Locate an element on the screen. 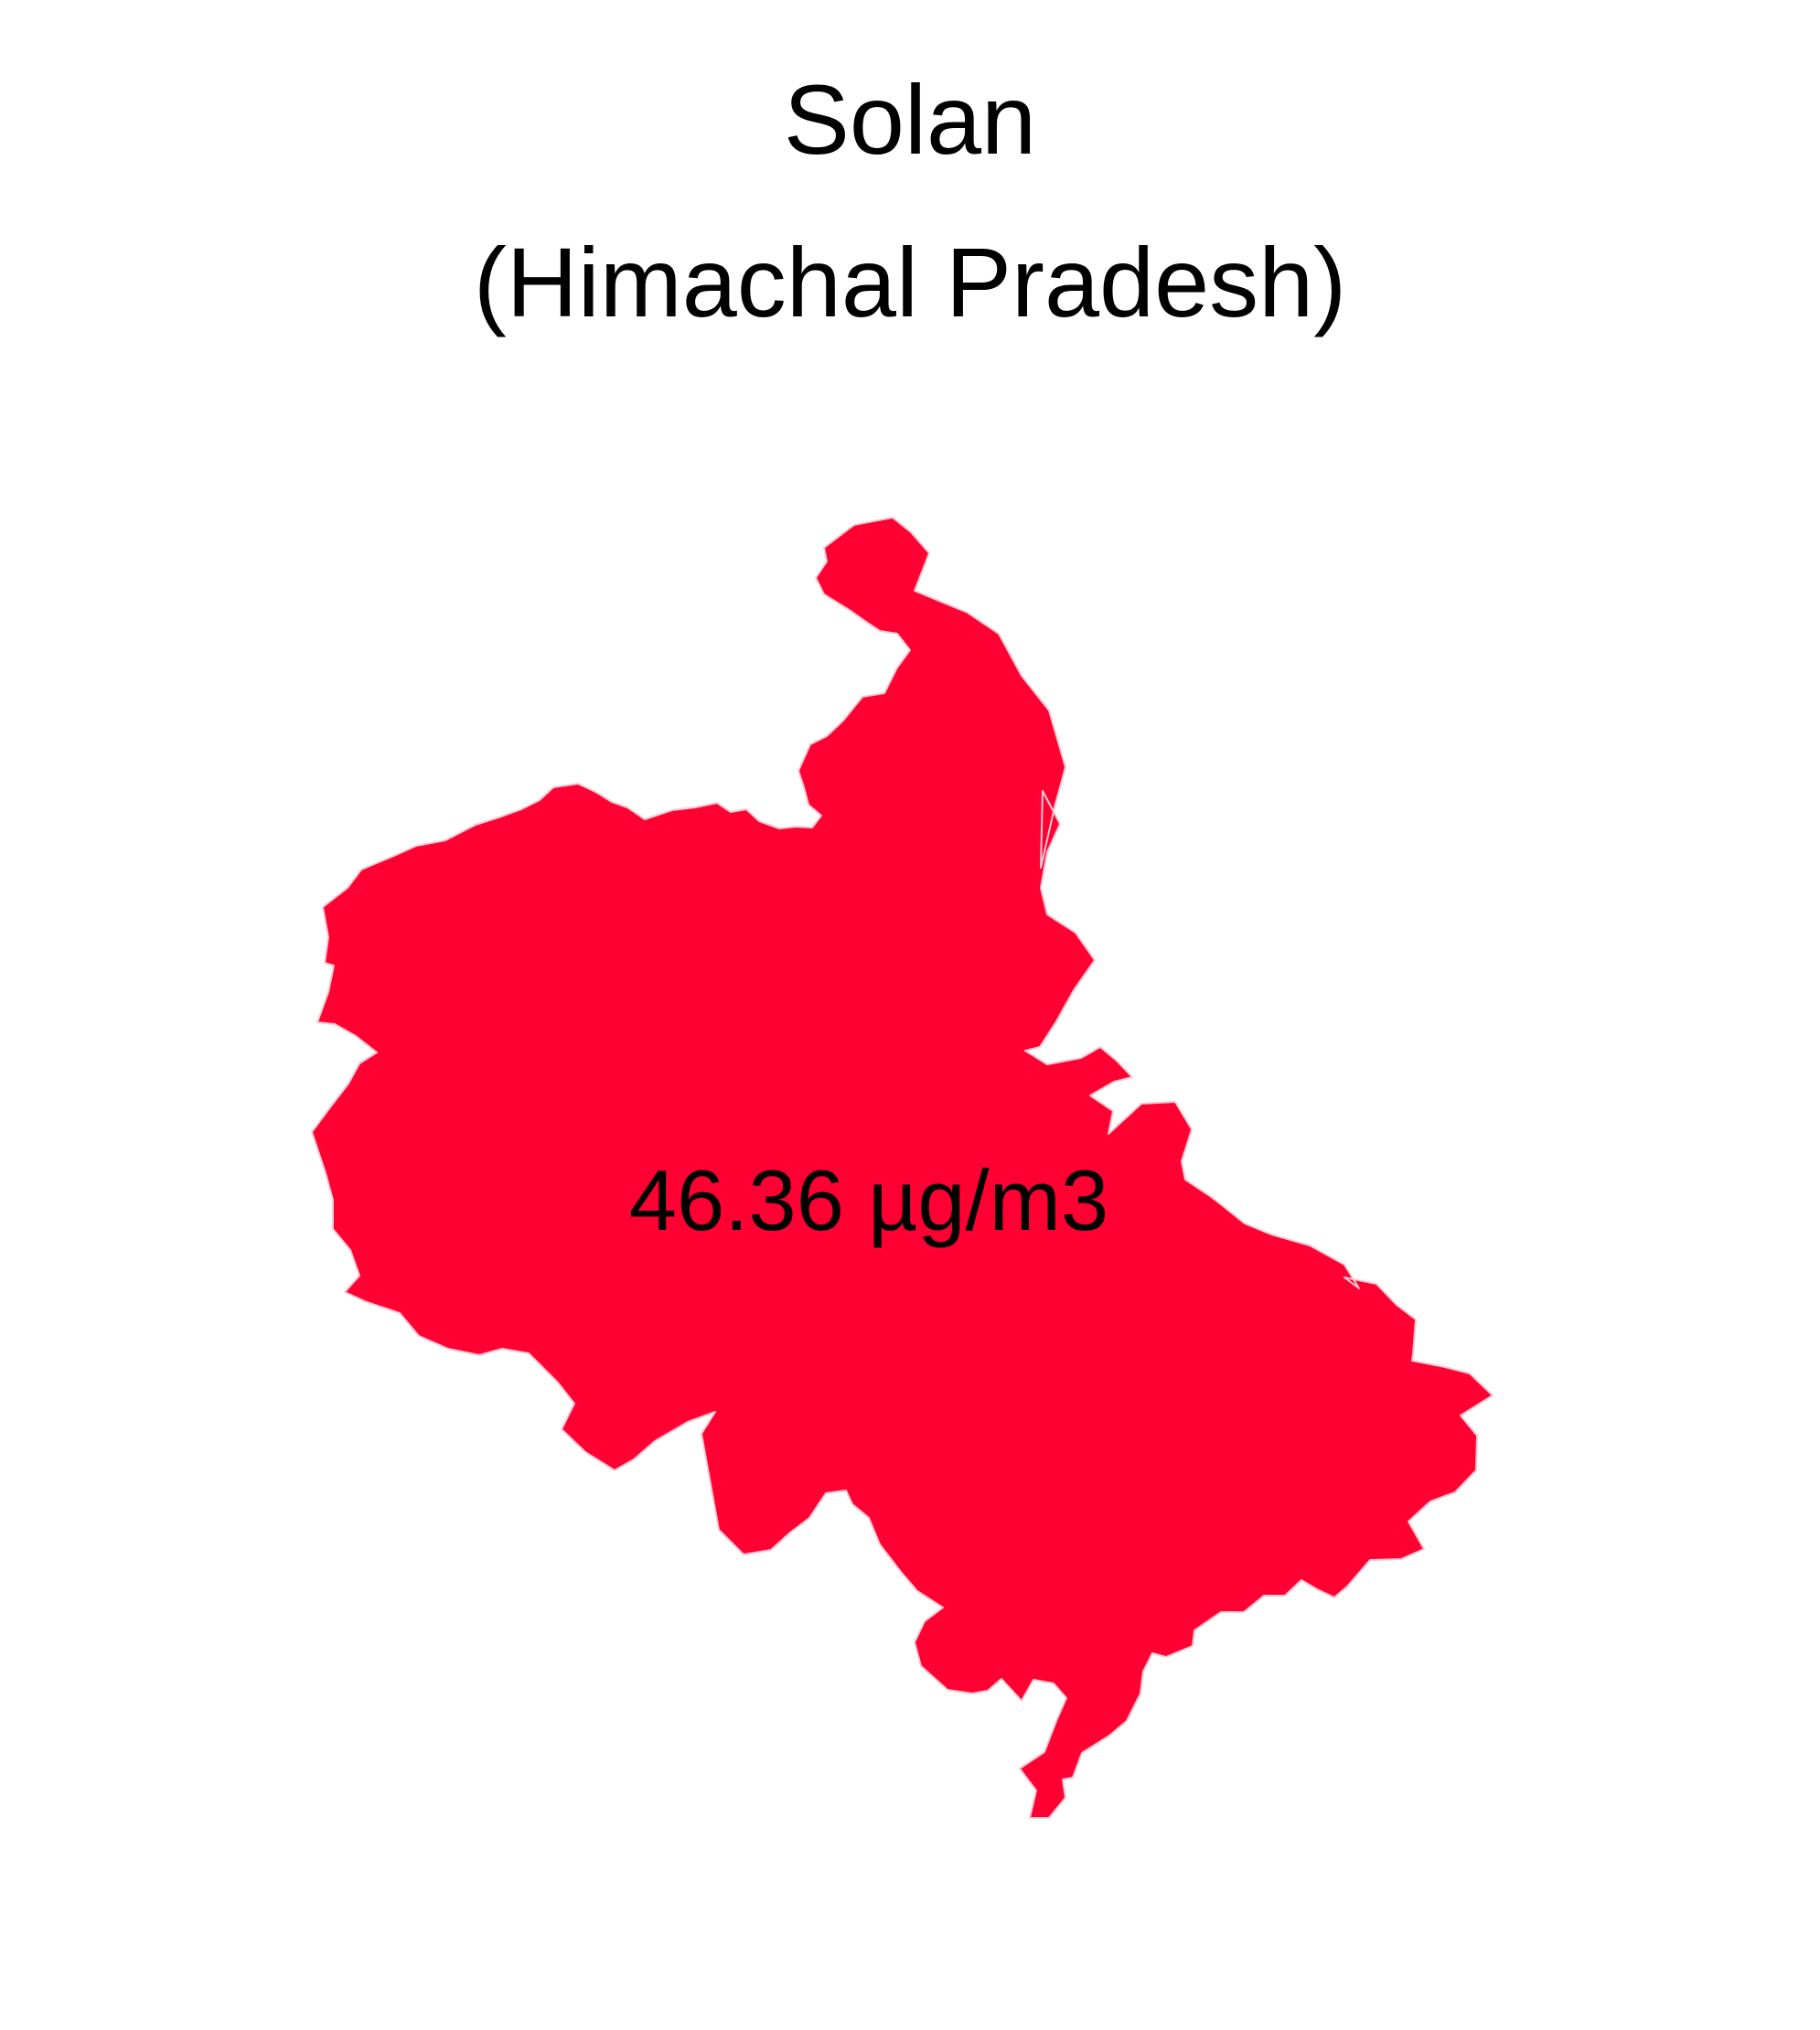 The image size is (1820, 2030). pollution-value-label: 46.36 µg/m3 is located at coordinates (868, 1200).